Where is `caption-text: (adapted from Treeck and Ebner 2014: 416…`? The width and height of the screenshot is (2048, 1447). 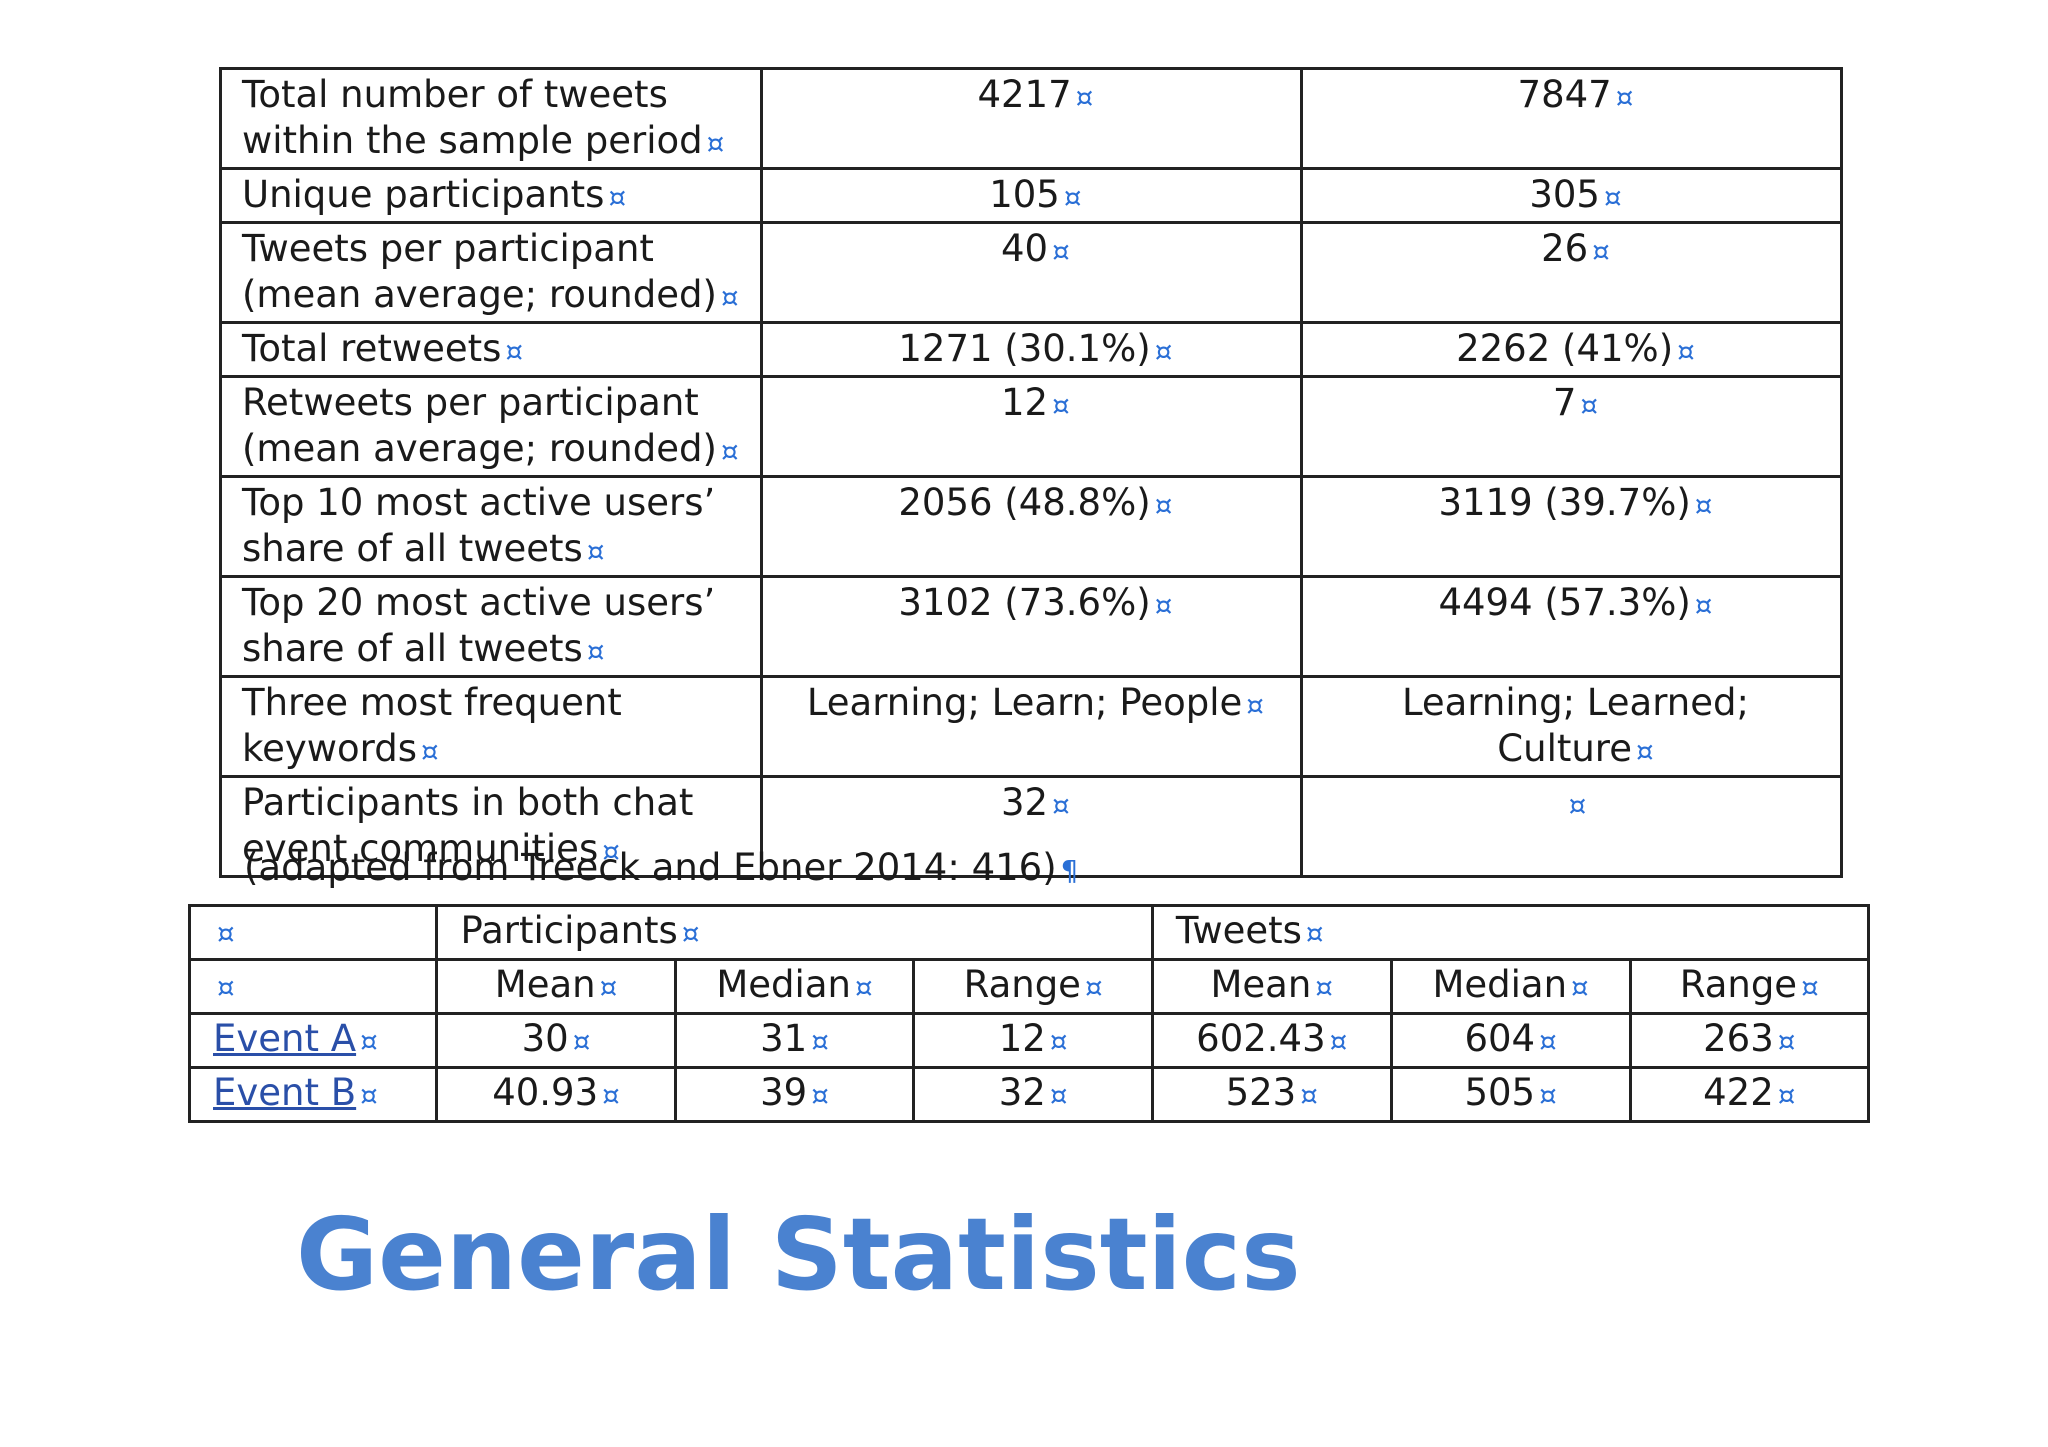
caption-text: (adapted from Treeck and Ebner 2014: 416… is located at coordinates (650, 867).